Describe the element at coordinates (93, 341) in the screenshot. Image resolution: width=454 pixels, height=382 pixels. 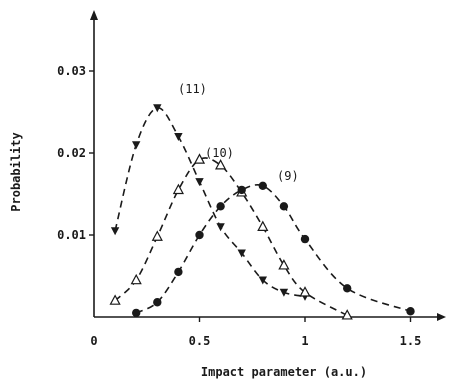
I see `x-tick-label: 0` at that location.